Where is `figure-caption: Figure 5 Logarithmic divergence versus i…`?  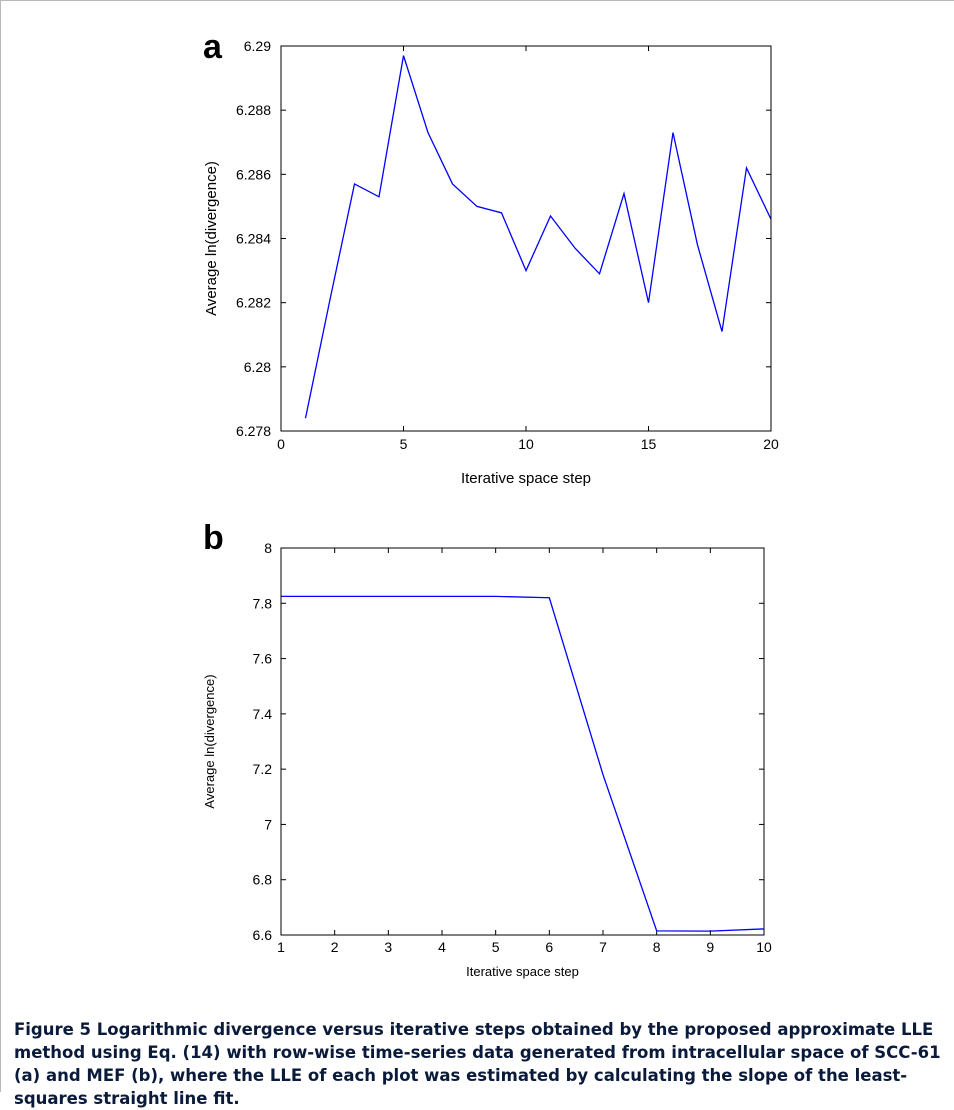
figure-caption: Figure 5 Logarithmic divergence versus i… is located at coordinates (479, 1064).